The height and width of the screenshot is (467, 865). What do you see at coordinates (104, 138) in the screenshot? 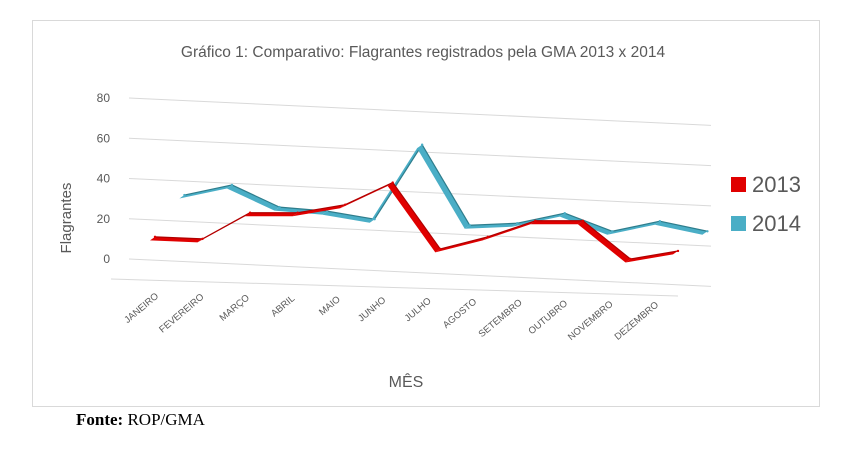
I see `y-tick-label: 60` at bounding box center [104, 138].